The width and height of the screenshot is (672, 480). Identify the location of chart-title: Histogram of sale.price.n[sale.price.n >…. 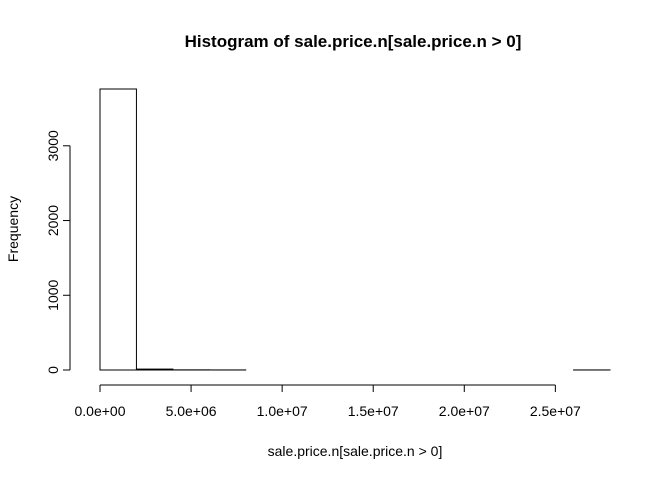
(353, 41).